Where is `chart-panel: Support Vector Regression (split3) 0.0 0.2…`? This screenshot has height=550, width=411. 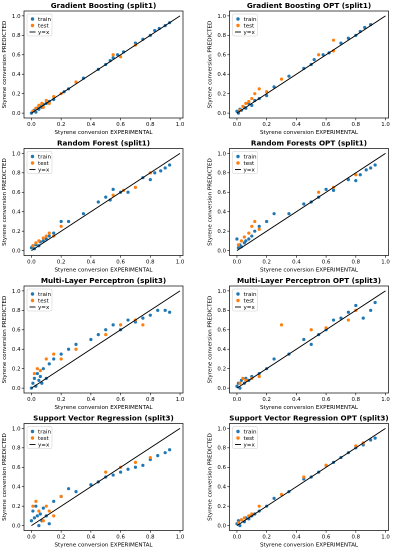 chart-panel: Support Vector Regression (split3) 0.0 0.2… is located at coordinates (93, 481).